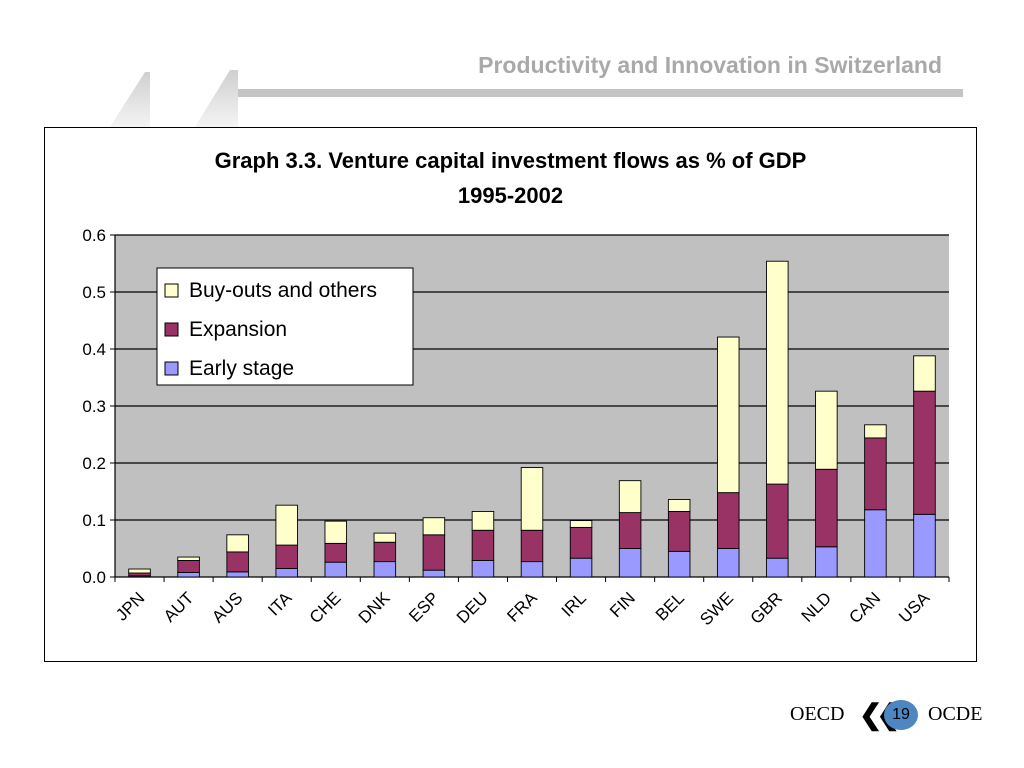  What do you see at coordinates (286, 556) in the screenshot?
I see `bar-expansion-ita` at bounding box center [286, 556].